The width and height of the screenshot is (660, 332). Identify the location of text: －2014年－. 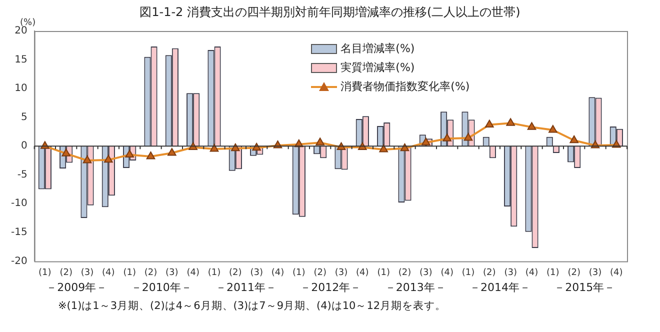
(499, 288).